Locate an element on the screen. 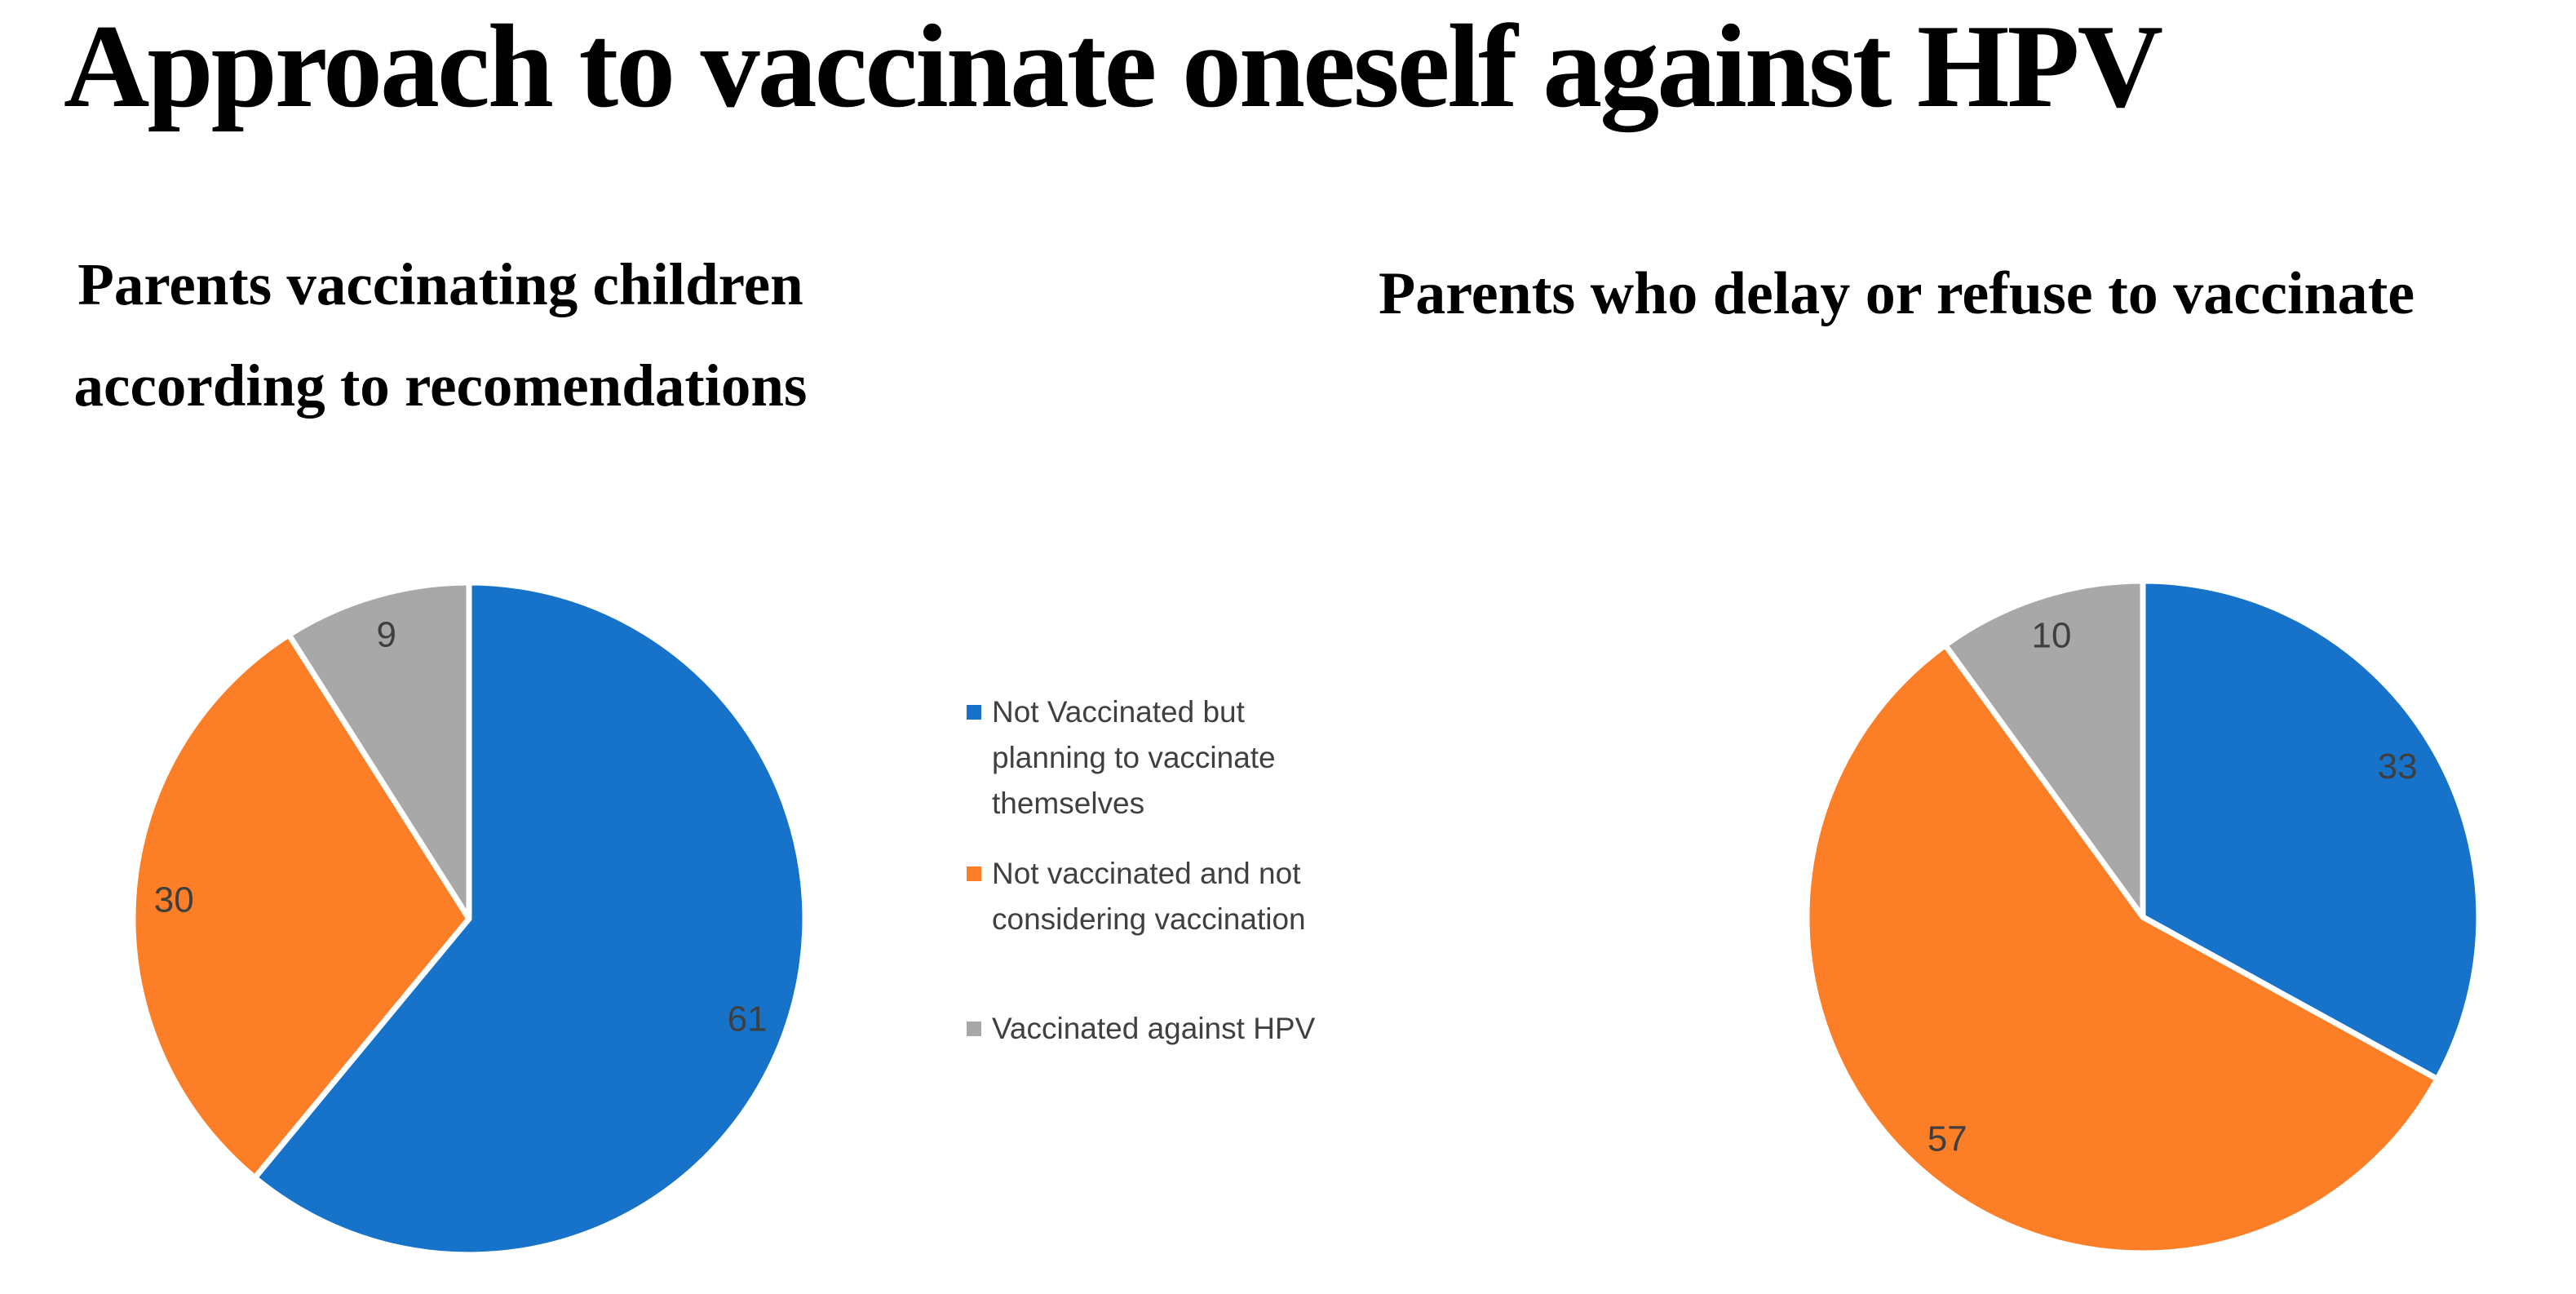 Image resolution: width=2576 pixels, height=1294 pixels. legend-item-vaccinated-against-hpv: Vaccinated against HPV is located at coordinates (1162, 1029).